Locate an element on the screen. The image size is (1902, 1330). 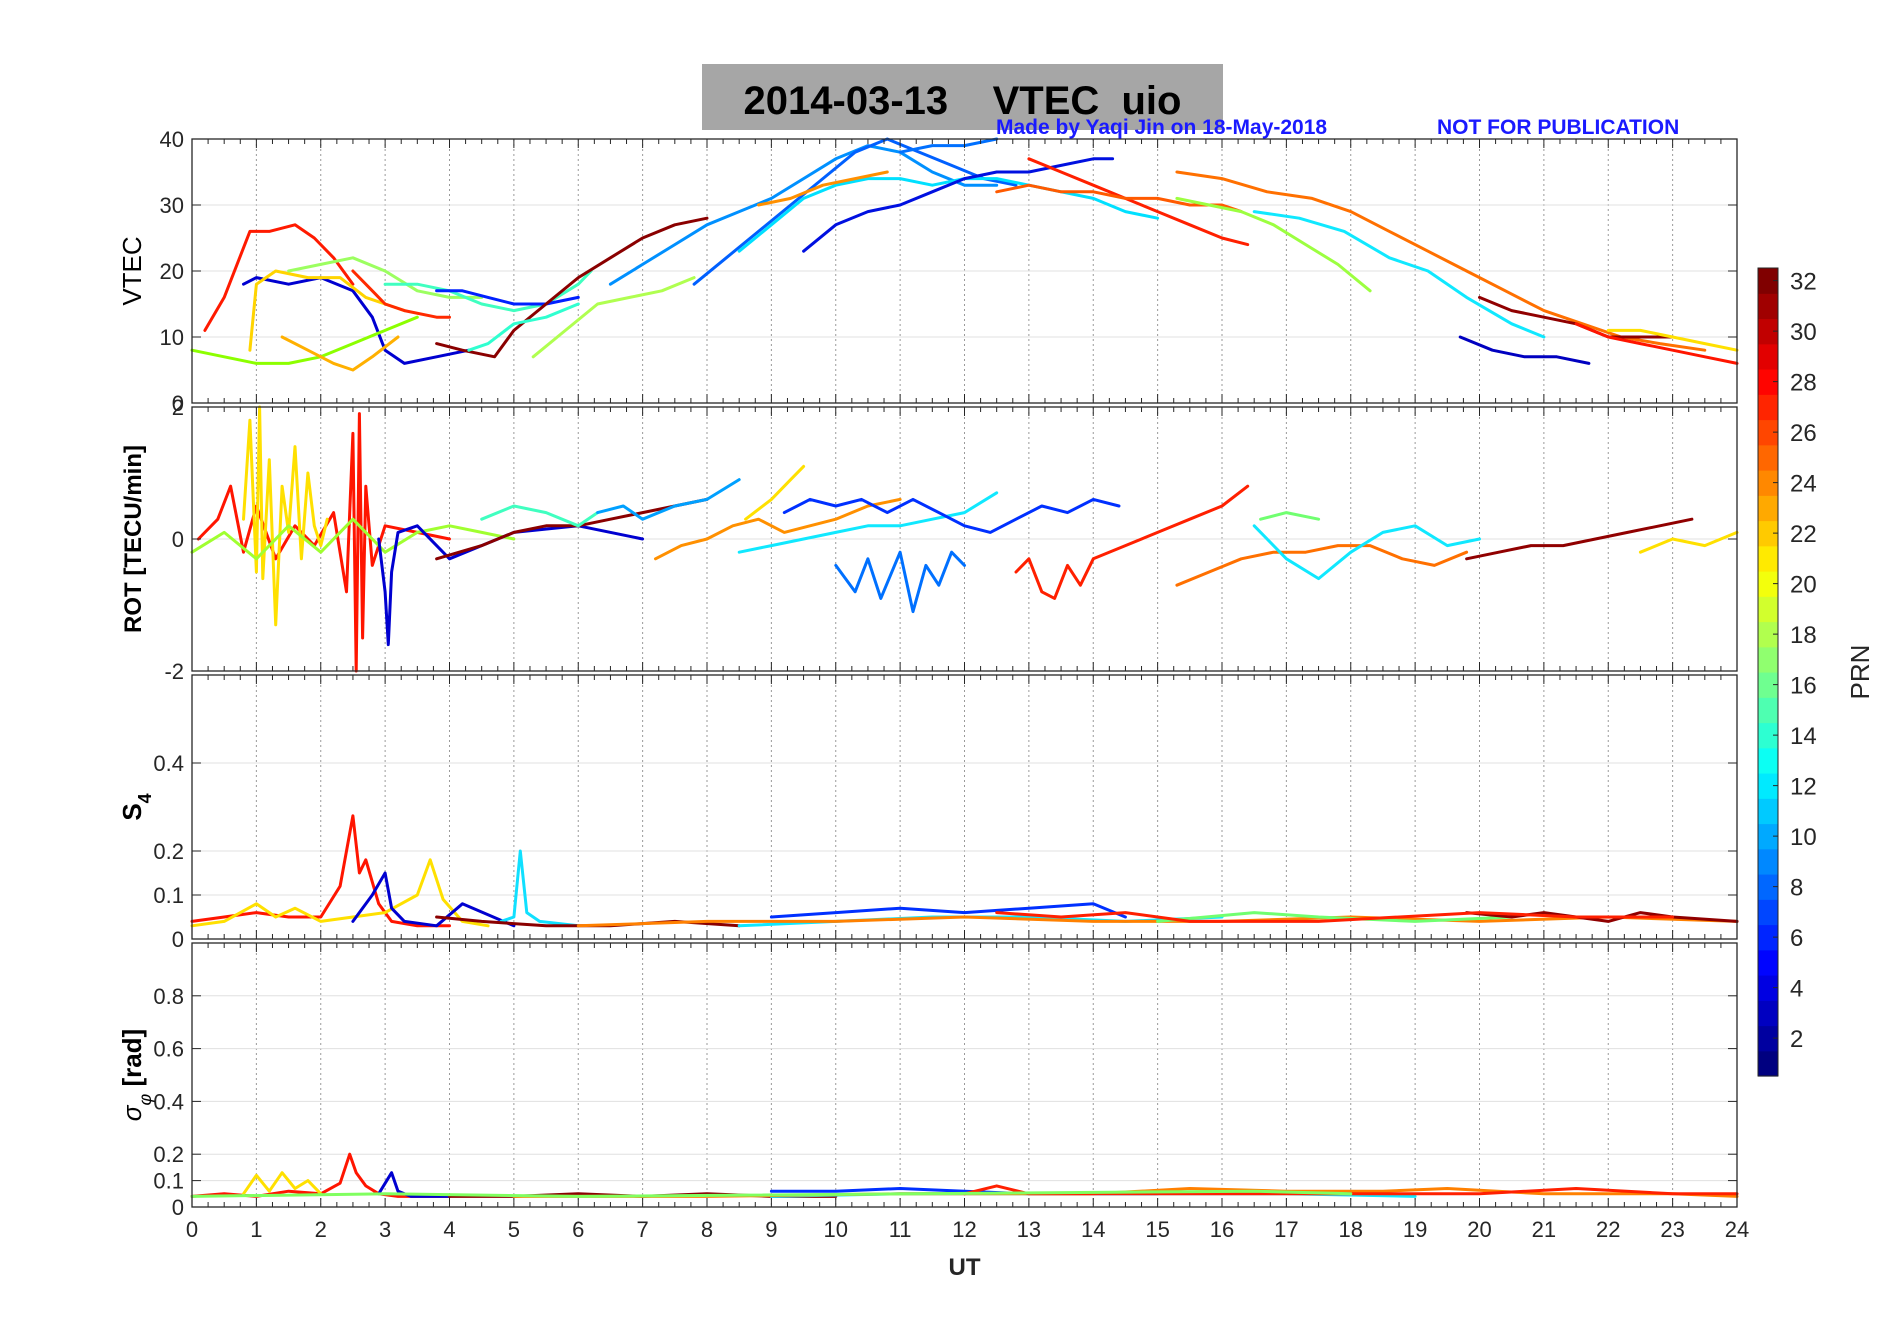
colorbar-tick-label: 12 is located at coordinates (1803, 787).